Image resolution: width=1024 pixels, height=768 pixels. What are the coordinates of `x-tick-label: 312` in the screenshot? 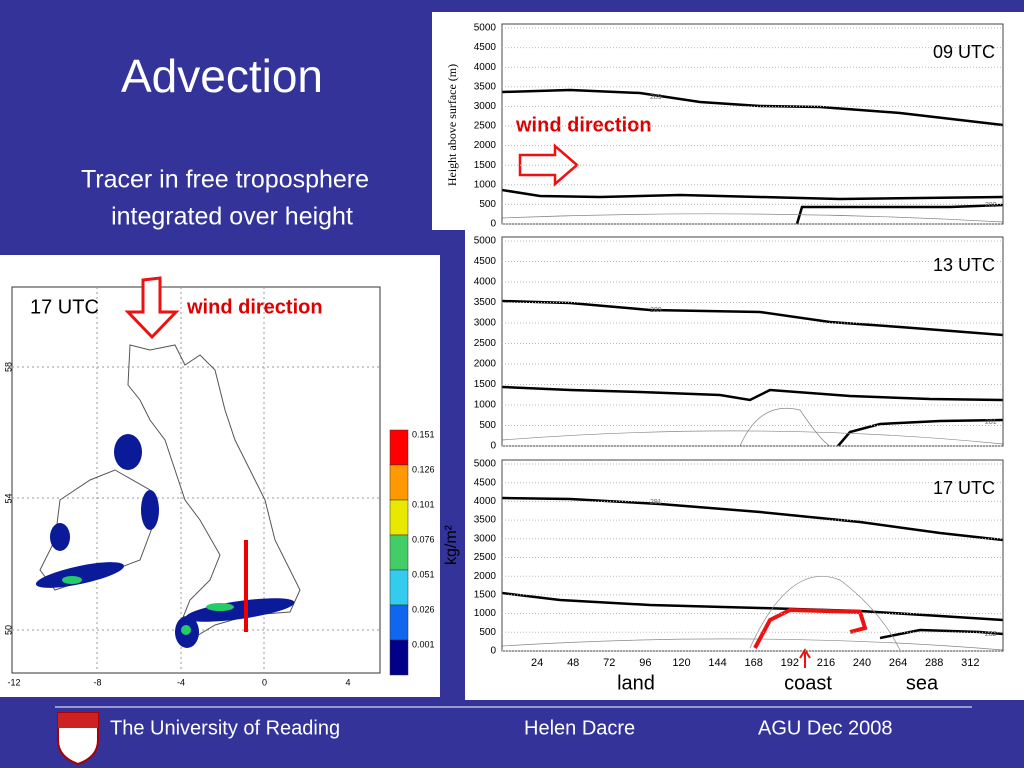 It's located at (970, 663).